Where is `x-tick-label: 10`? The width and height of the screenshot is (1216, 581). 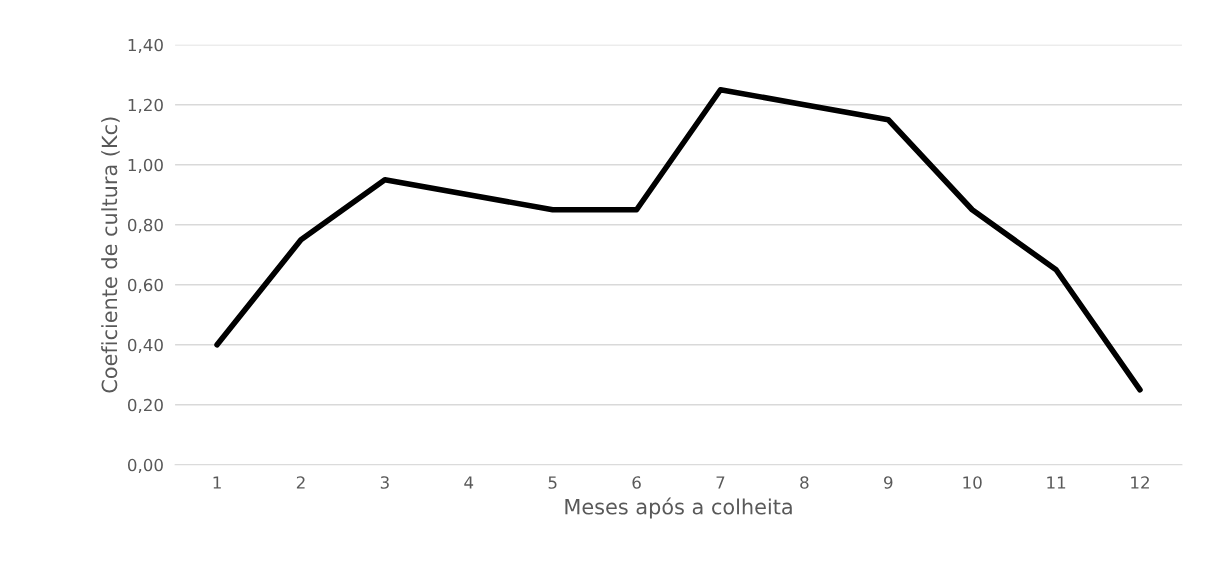
x-tick-label: 10 is located at coordinates (972, 482).